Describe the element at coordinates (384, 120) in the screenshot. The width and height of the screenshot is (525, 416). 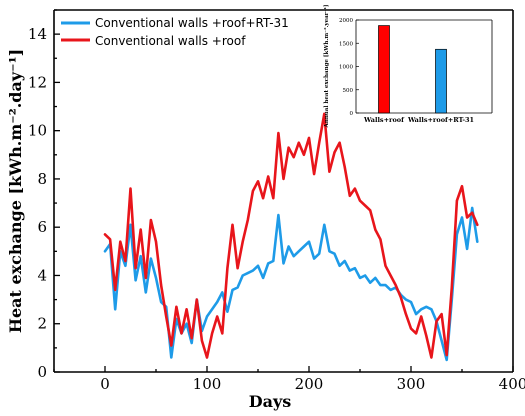
I see `inset-category-label: Walls+roof` at that location.